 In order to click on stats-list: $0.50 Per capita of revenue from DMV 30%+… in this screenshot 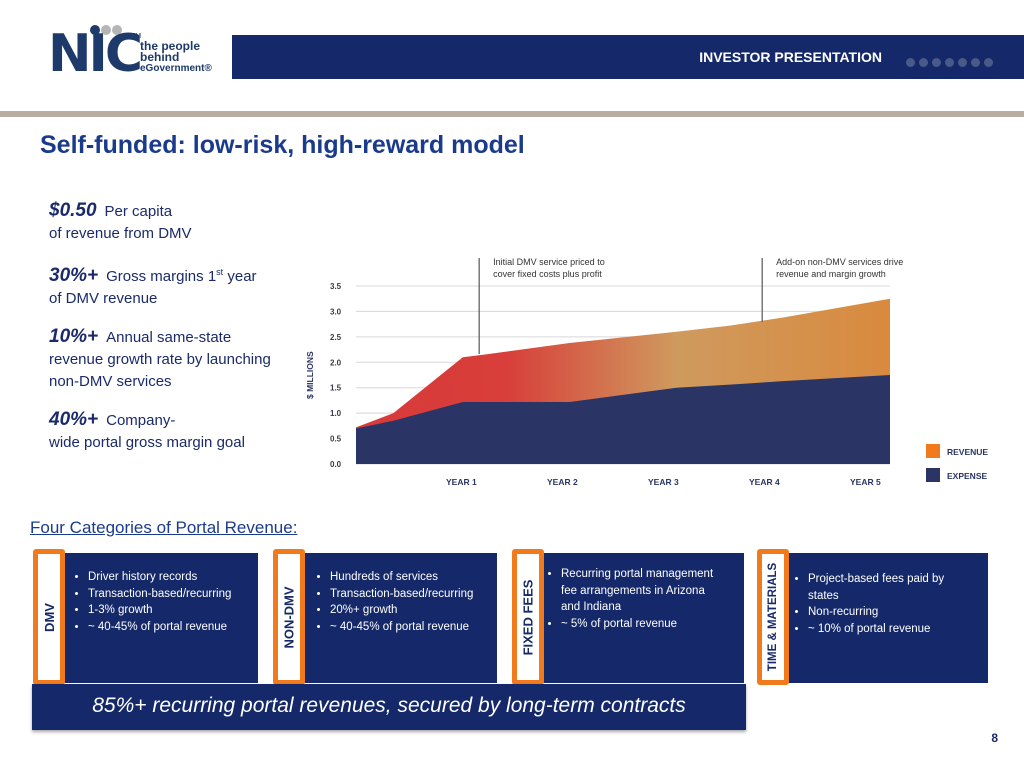, I will do `click(174, 335)`.